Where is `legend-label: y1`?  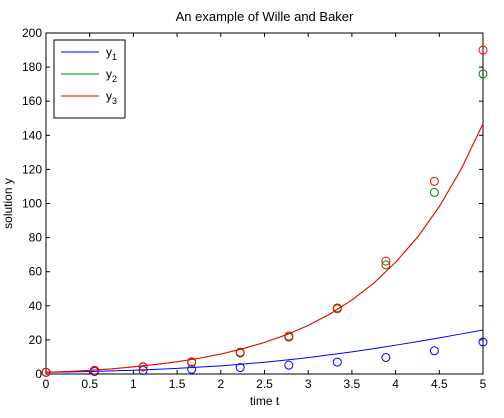 legend-label: y1 is located at coordinates (111, 53).